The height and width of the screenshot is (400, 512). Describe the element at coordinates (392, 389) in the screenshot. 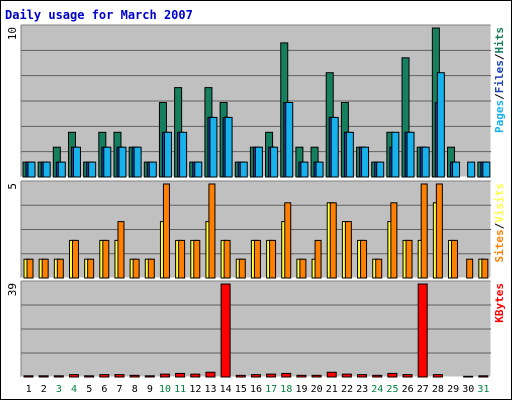

I see `x-tick-label-day-25: 25` at that location.